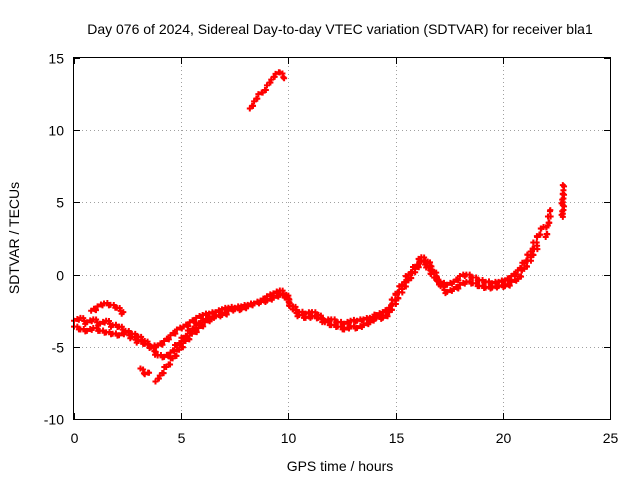 The width and height of the screenshot is (640, 480). Describe the element at coordinates (60, 276) in the screenshot. I see `y-tick-label: 0` at that location.